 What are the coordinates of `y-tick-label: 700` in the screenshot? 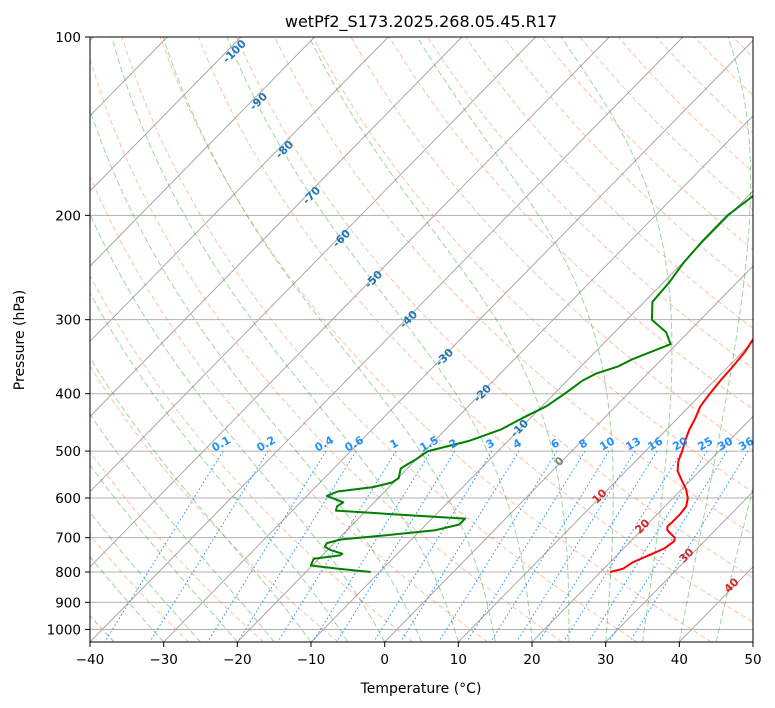 It's located at (68, 539).